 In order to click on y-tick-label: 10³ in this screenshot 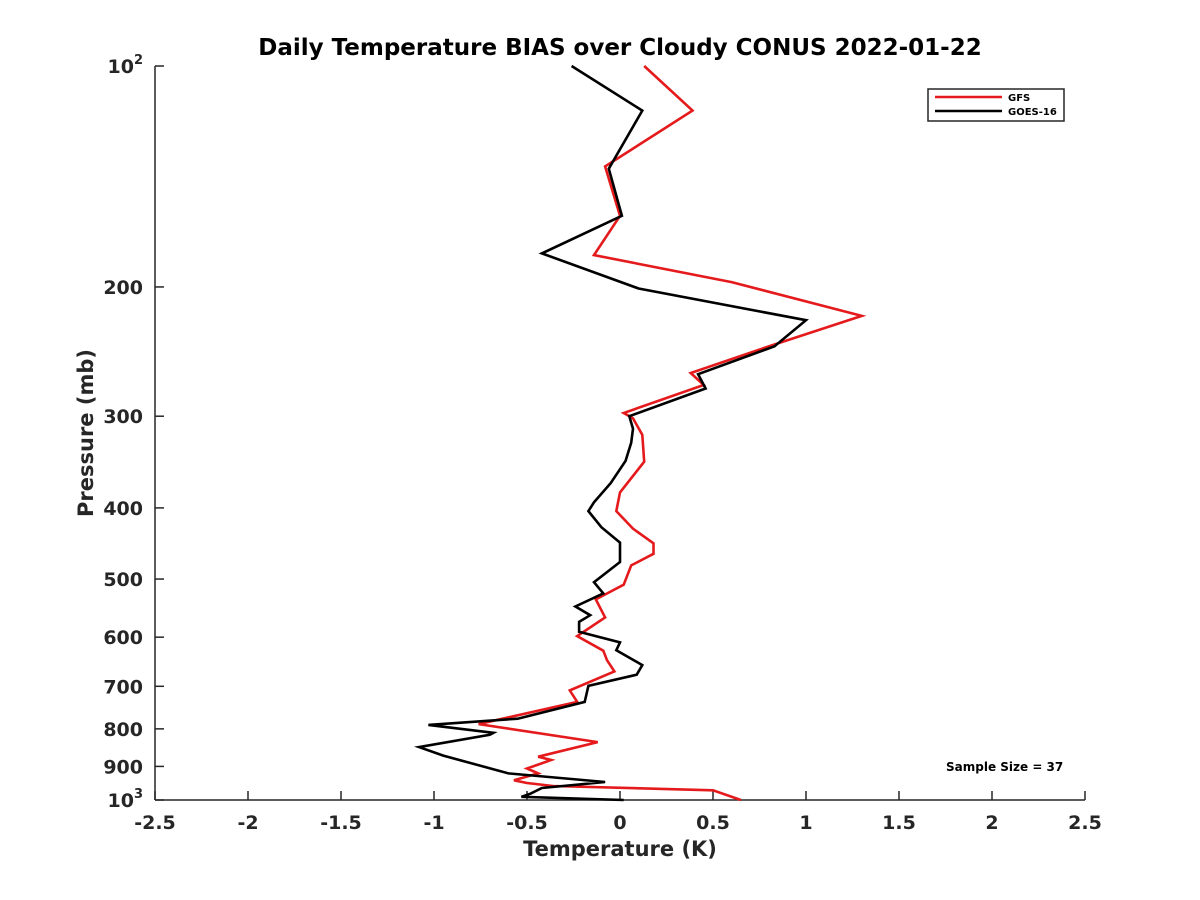, I will do `click(126, 799)`.